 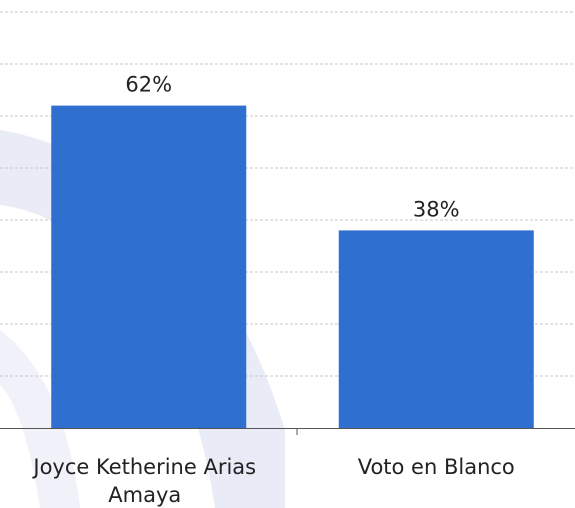 I want to click on bar, so click(x=436, y=329).